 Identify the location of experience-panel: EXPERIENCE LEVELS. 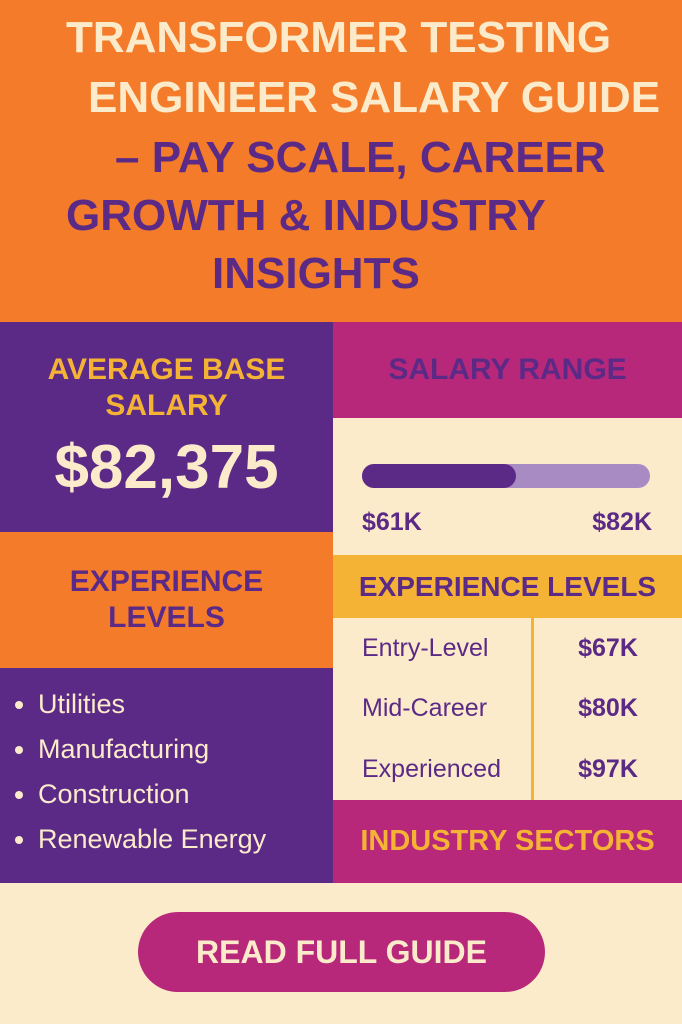
(166, 600).